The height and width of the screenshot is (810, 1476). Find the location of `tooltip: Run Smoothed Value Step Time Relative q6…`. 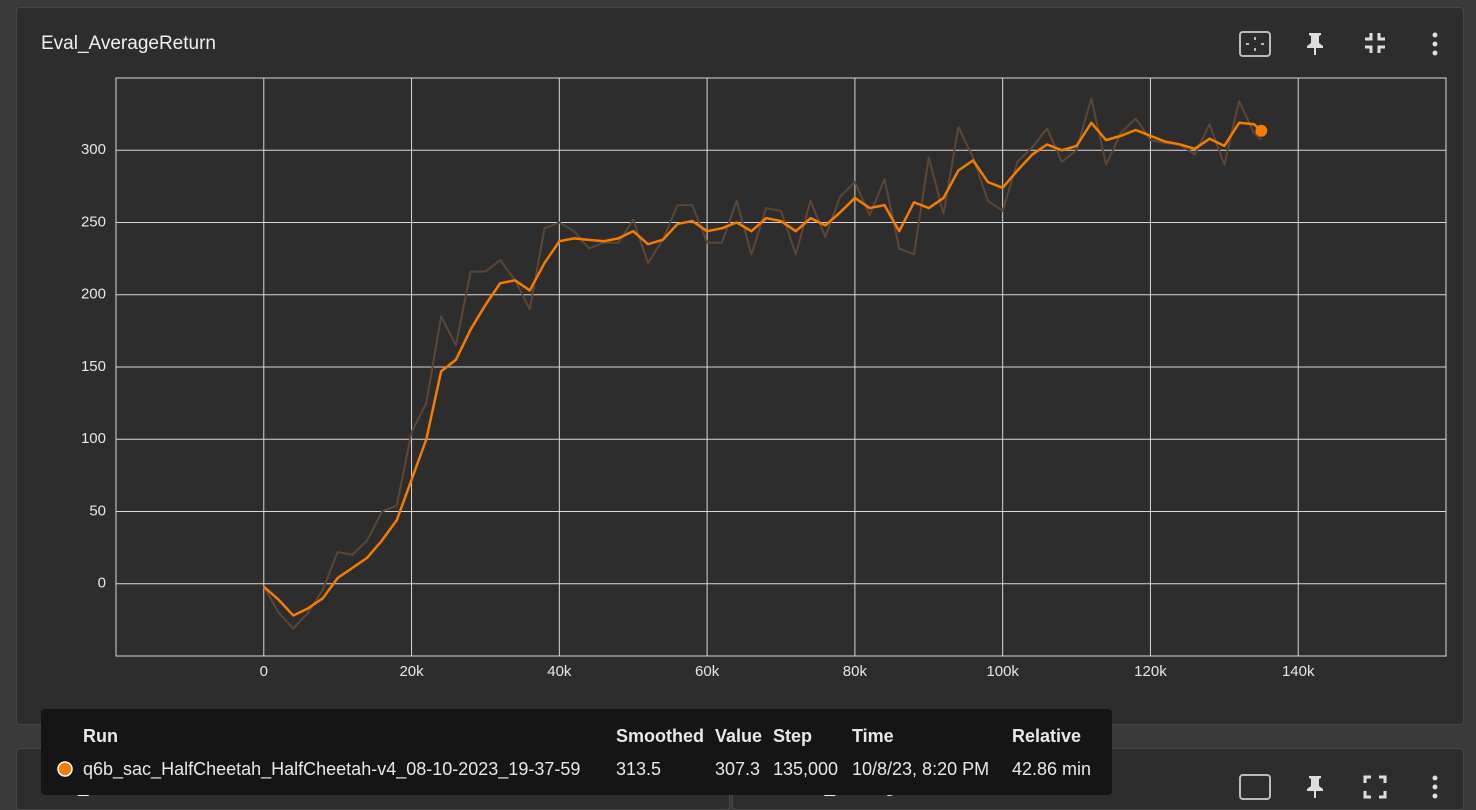

tooltip: Run Smoothed Value Step Time Relative q6… is located at coordinates (576, 752).